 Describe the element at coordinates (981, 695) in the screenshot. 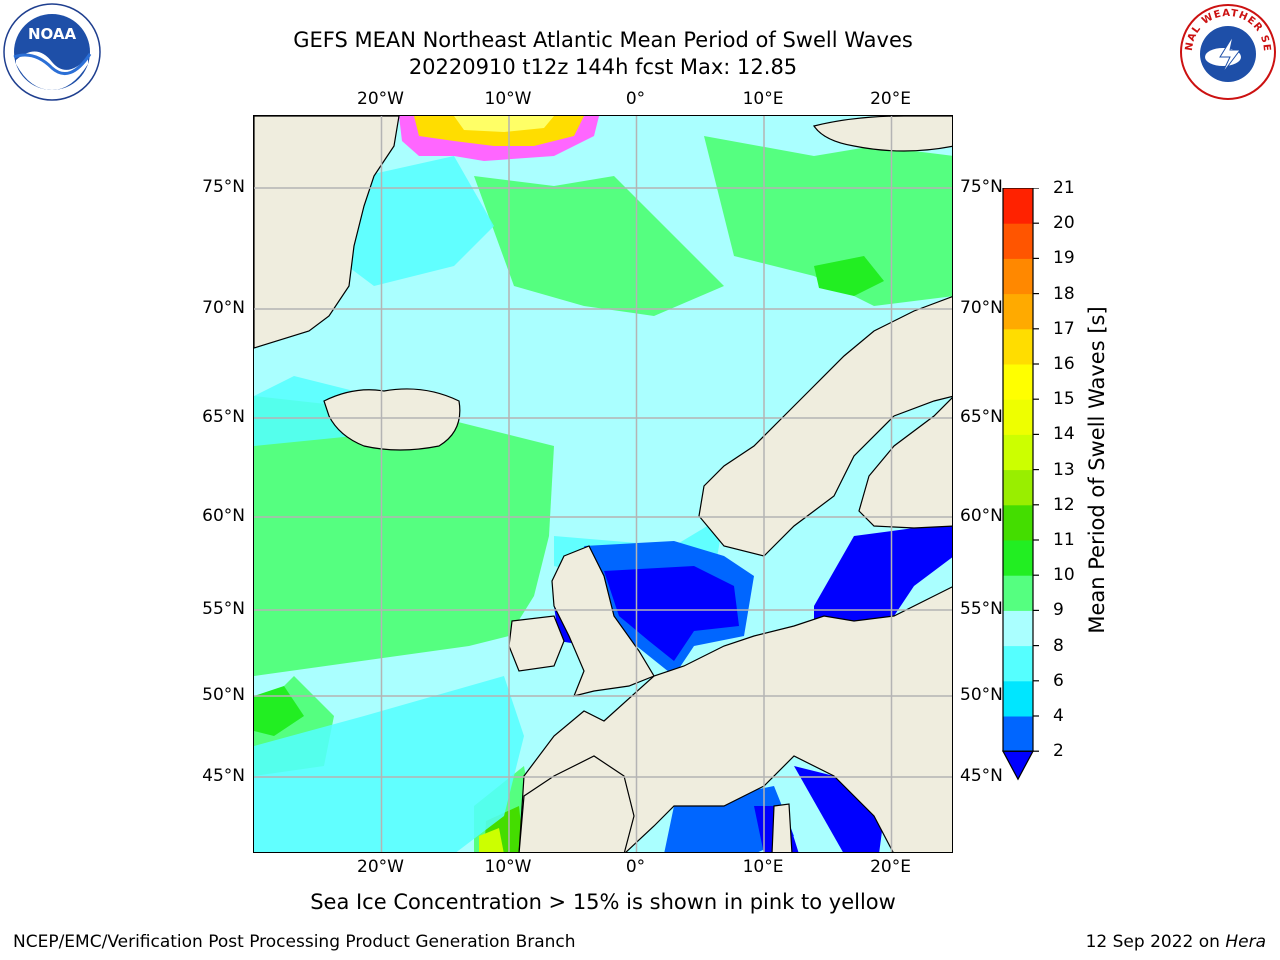

I see `lat-tick-right: 50°N` at that location.